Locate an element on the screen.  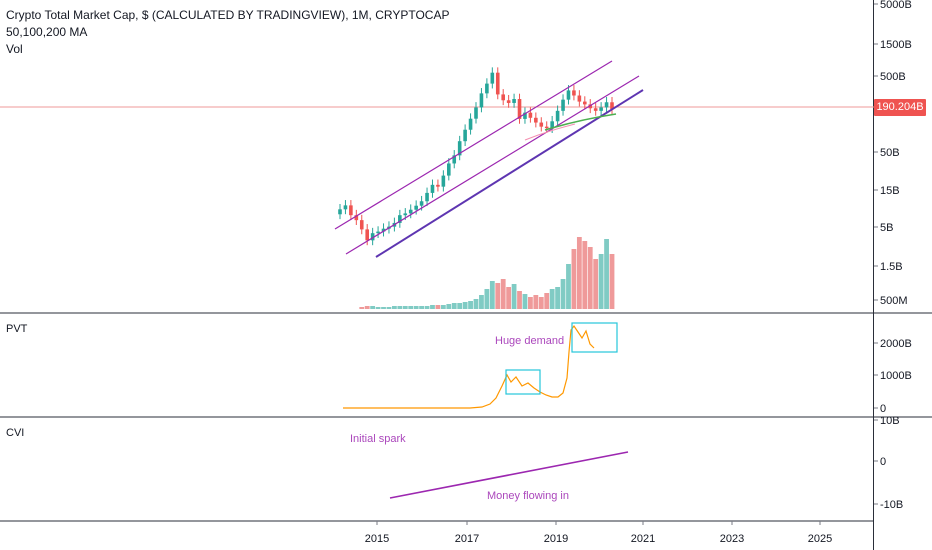
time-tick-label: 2019 is located at coordinates (556, 539).